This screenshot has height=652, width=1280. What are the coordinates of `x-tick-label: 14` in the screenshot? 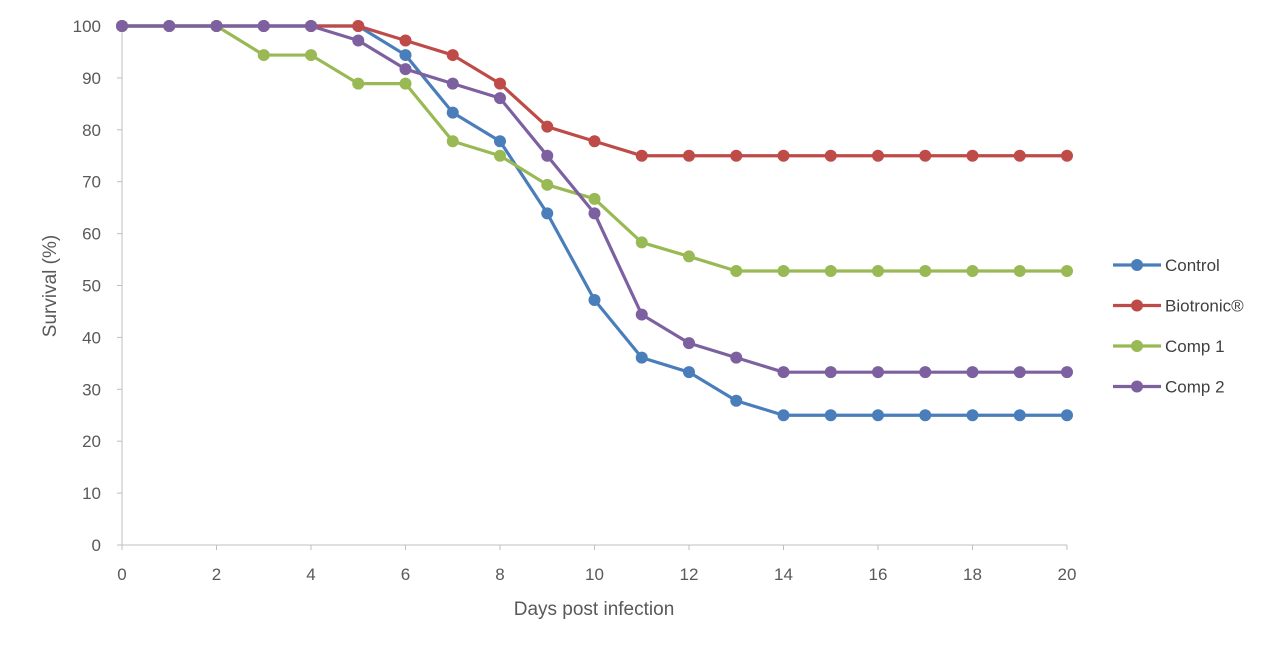 It's located at (783, 574).